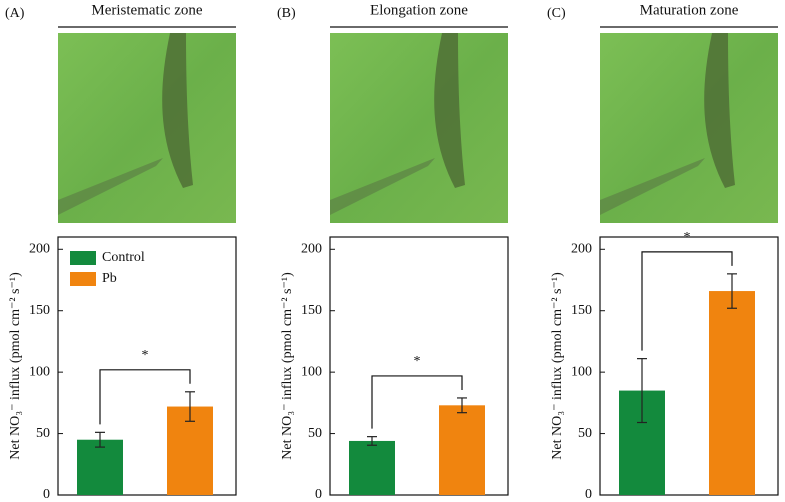 This screenshot has height=502, width=785. I want to click on panel-title: Meristematic zone, so click(147, 10).